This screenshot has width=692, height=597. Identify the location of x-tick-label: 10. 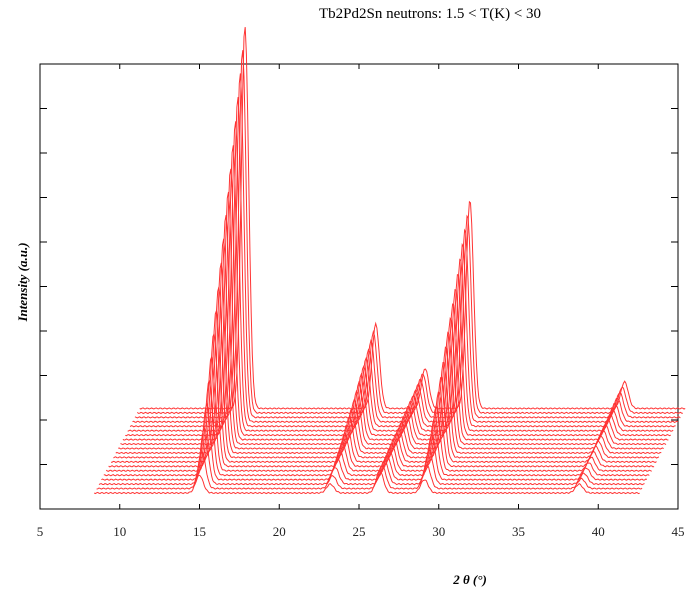
(119, 531).